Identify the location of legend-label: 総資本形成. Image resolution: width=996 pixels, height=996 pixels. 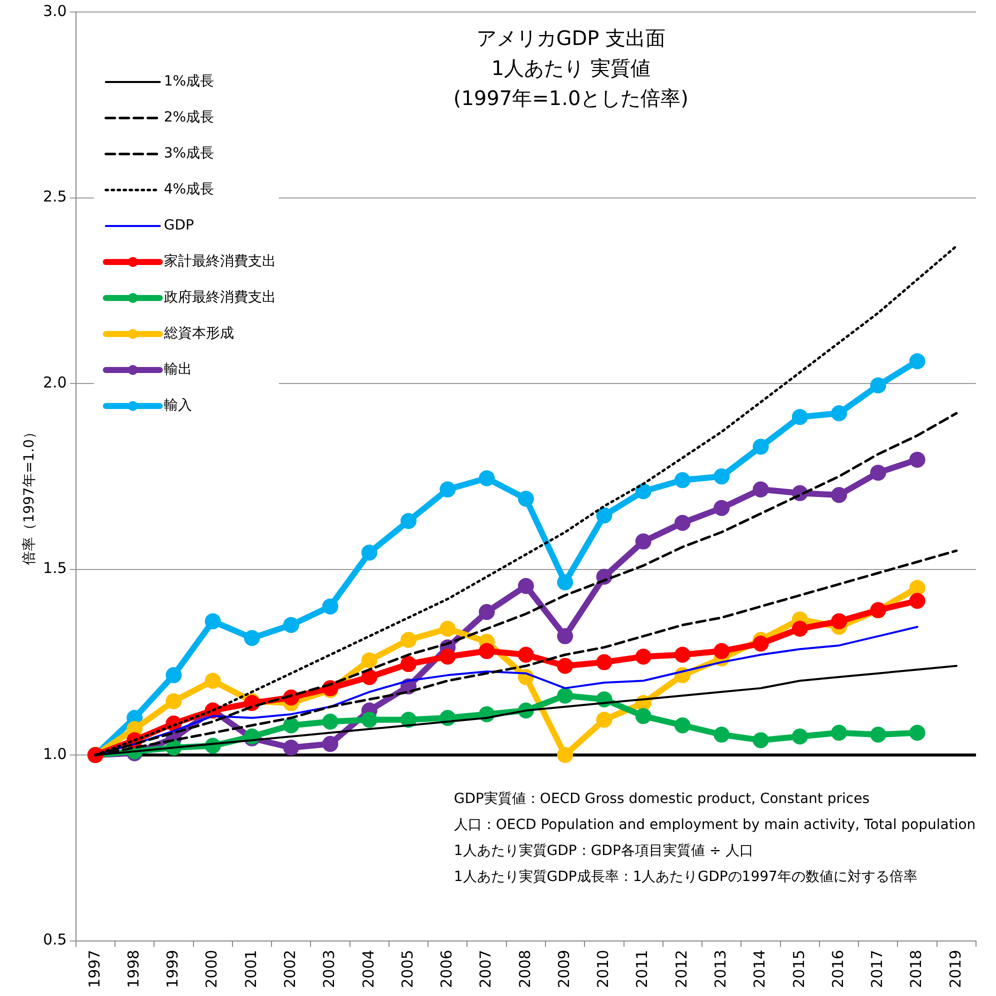
(198, 334).